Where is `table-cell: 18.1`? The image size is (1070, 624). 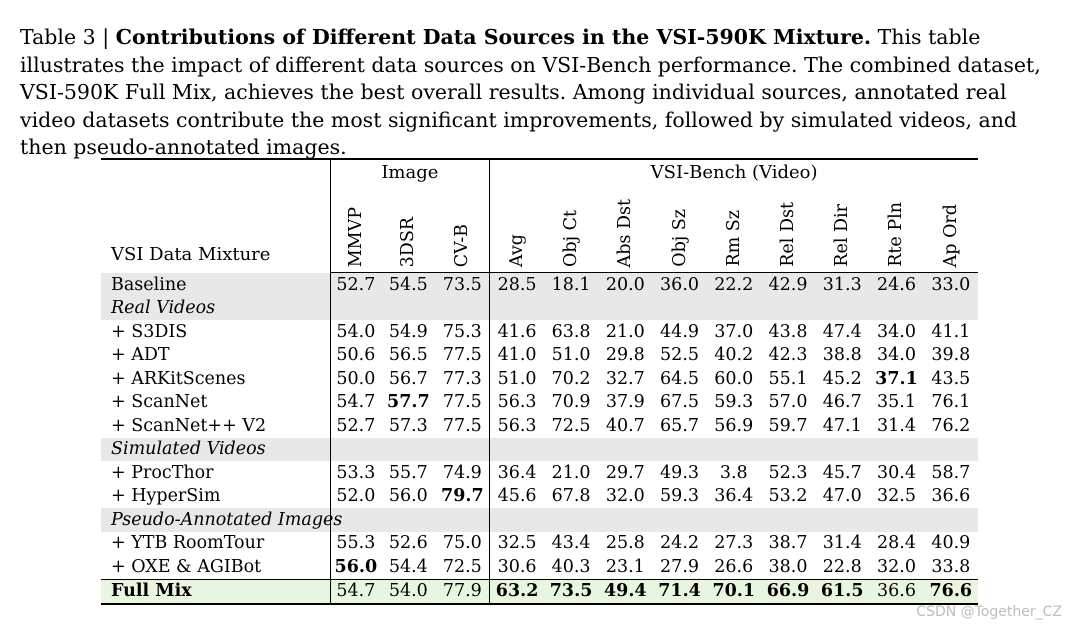 table-cell: 18.1 is located at coordinates (571, 284).